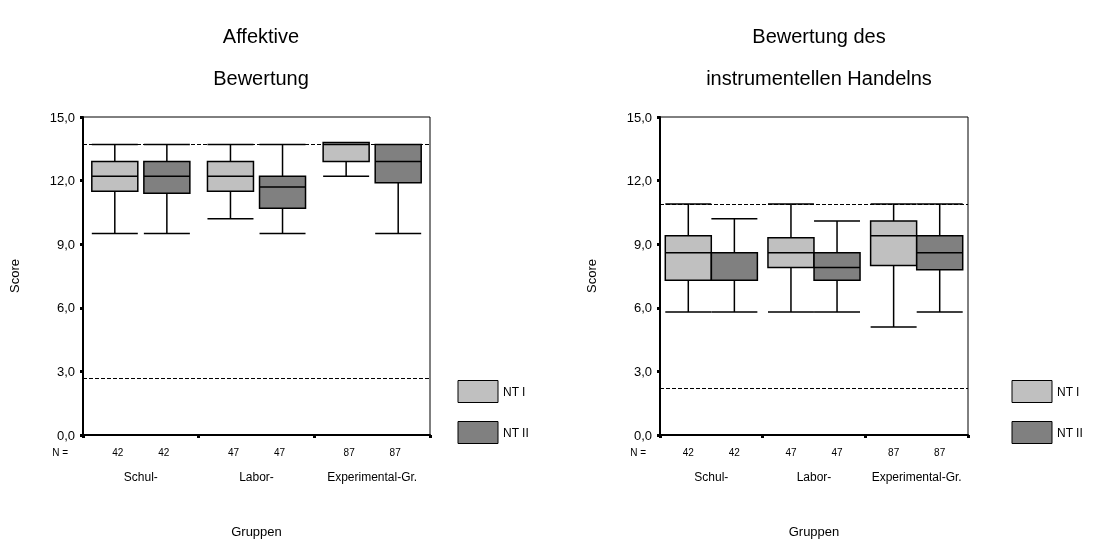 This screenshot has height=543, width=1109. Describe the element at coordinates (819, 57) in the screenshot. I see `chart-title: Bewertung des instrumentellen Handelns` at that location.